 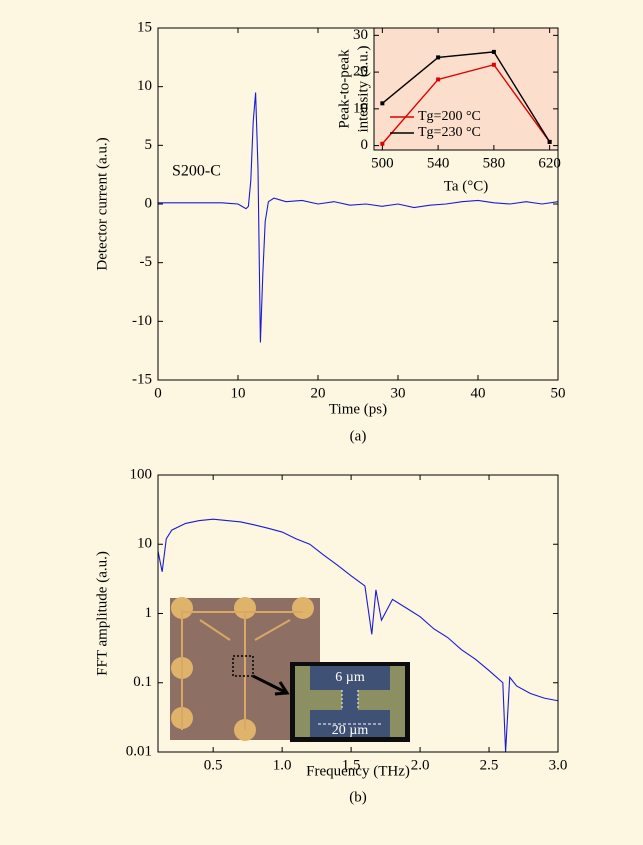 What do you see at coordinates (363, 88) in the screenshot?
I see `y-axis-label: intensity (a.u.)` at bounding box center [363, 88].